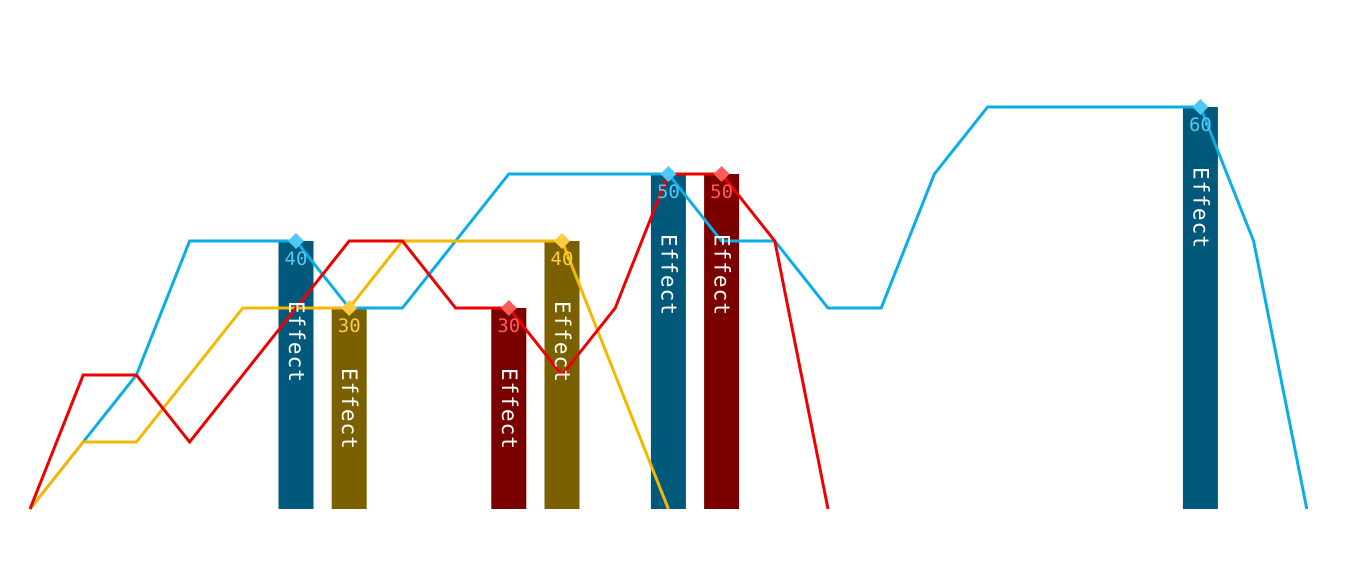  What do you see at coordinates (1200, 125) in the screenshot?
I see `effect-value-label: 60` at bounding box center [1200, 125].